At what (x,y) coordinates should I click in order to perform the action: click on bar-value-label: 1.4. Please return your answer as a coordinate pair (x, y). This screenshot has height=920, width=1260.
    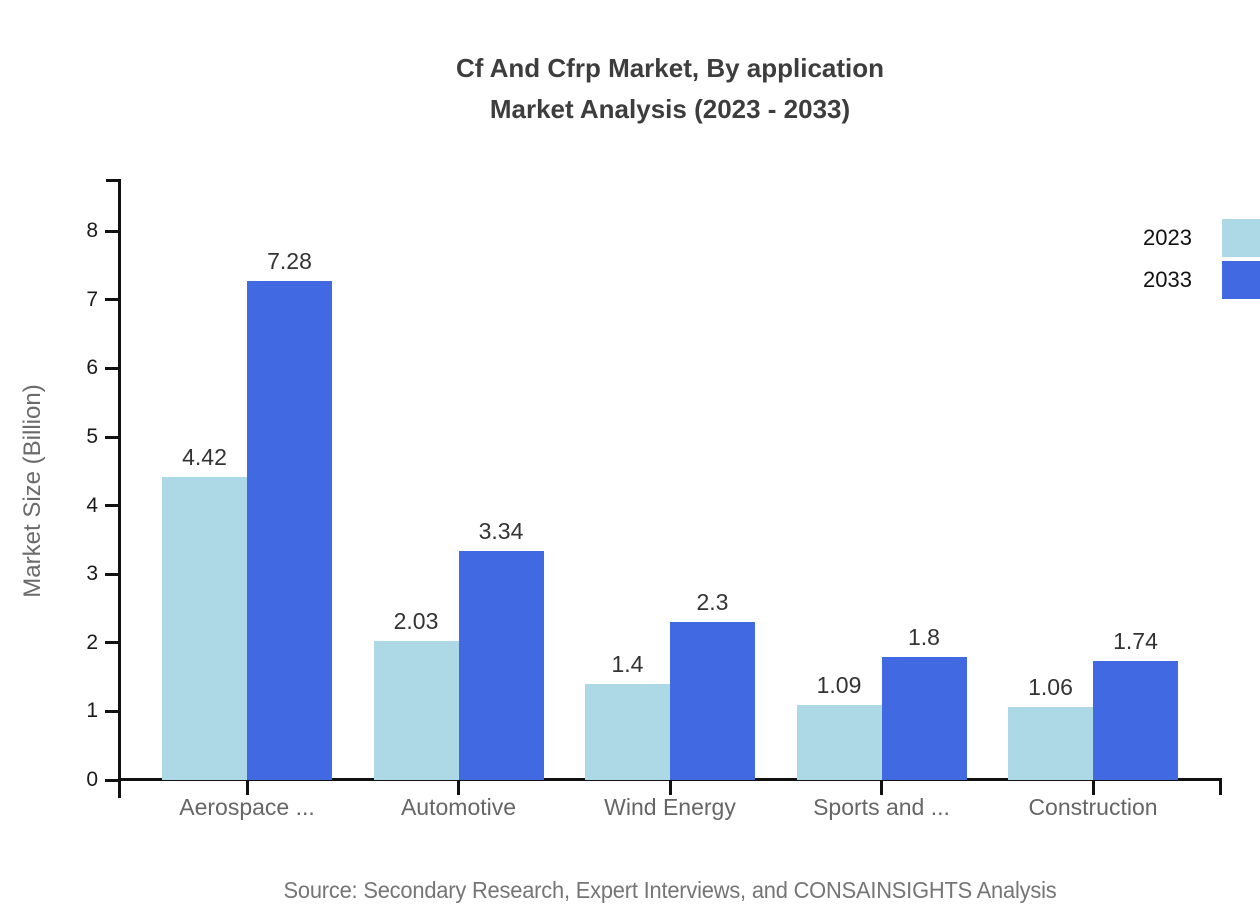
    Looking at the image, I should click on (627, 663).